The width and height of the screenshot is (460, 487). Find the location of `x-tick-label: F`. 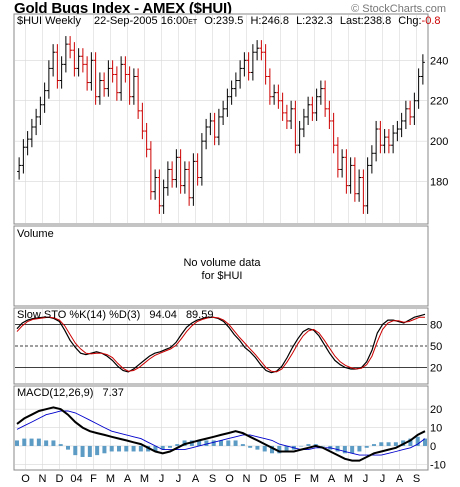

x-tick-label: F is located at coordinates (297, 479).